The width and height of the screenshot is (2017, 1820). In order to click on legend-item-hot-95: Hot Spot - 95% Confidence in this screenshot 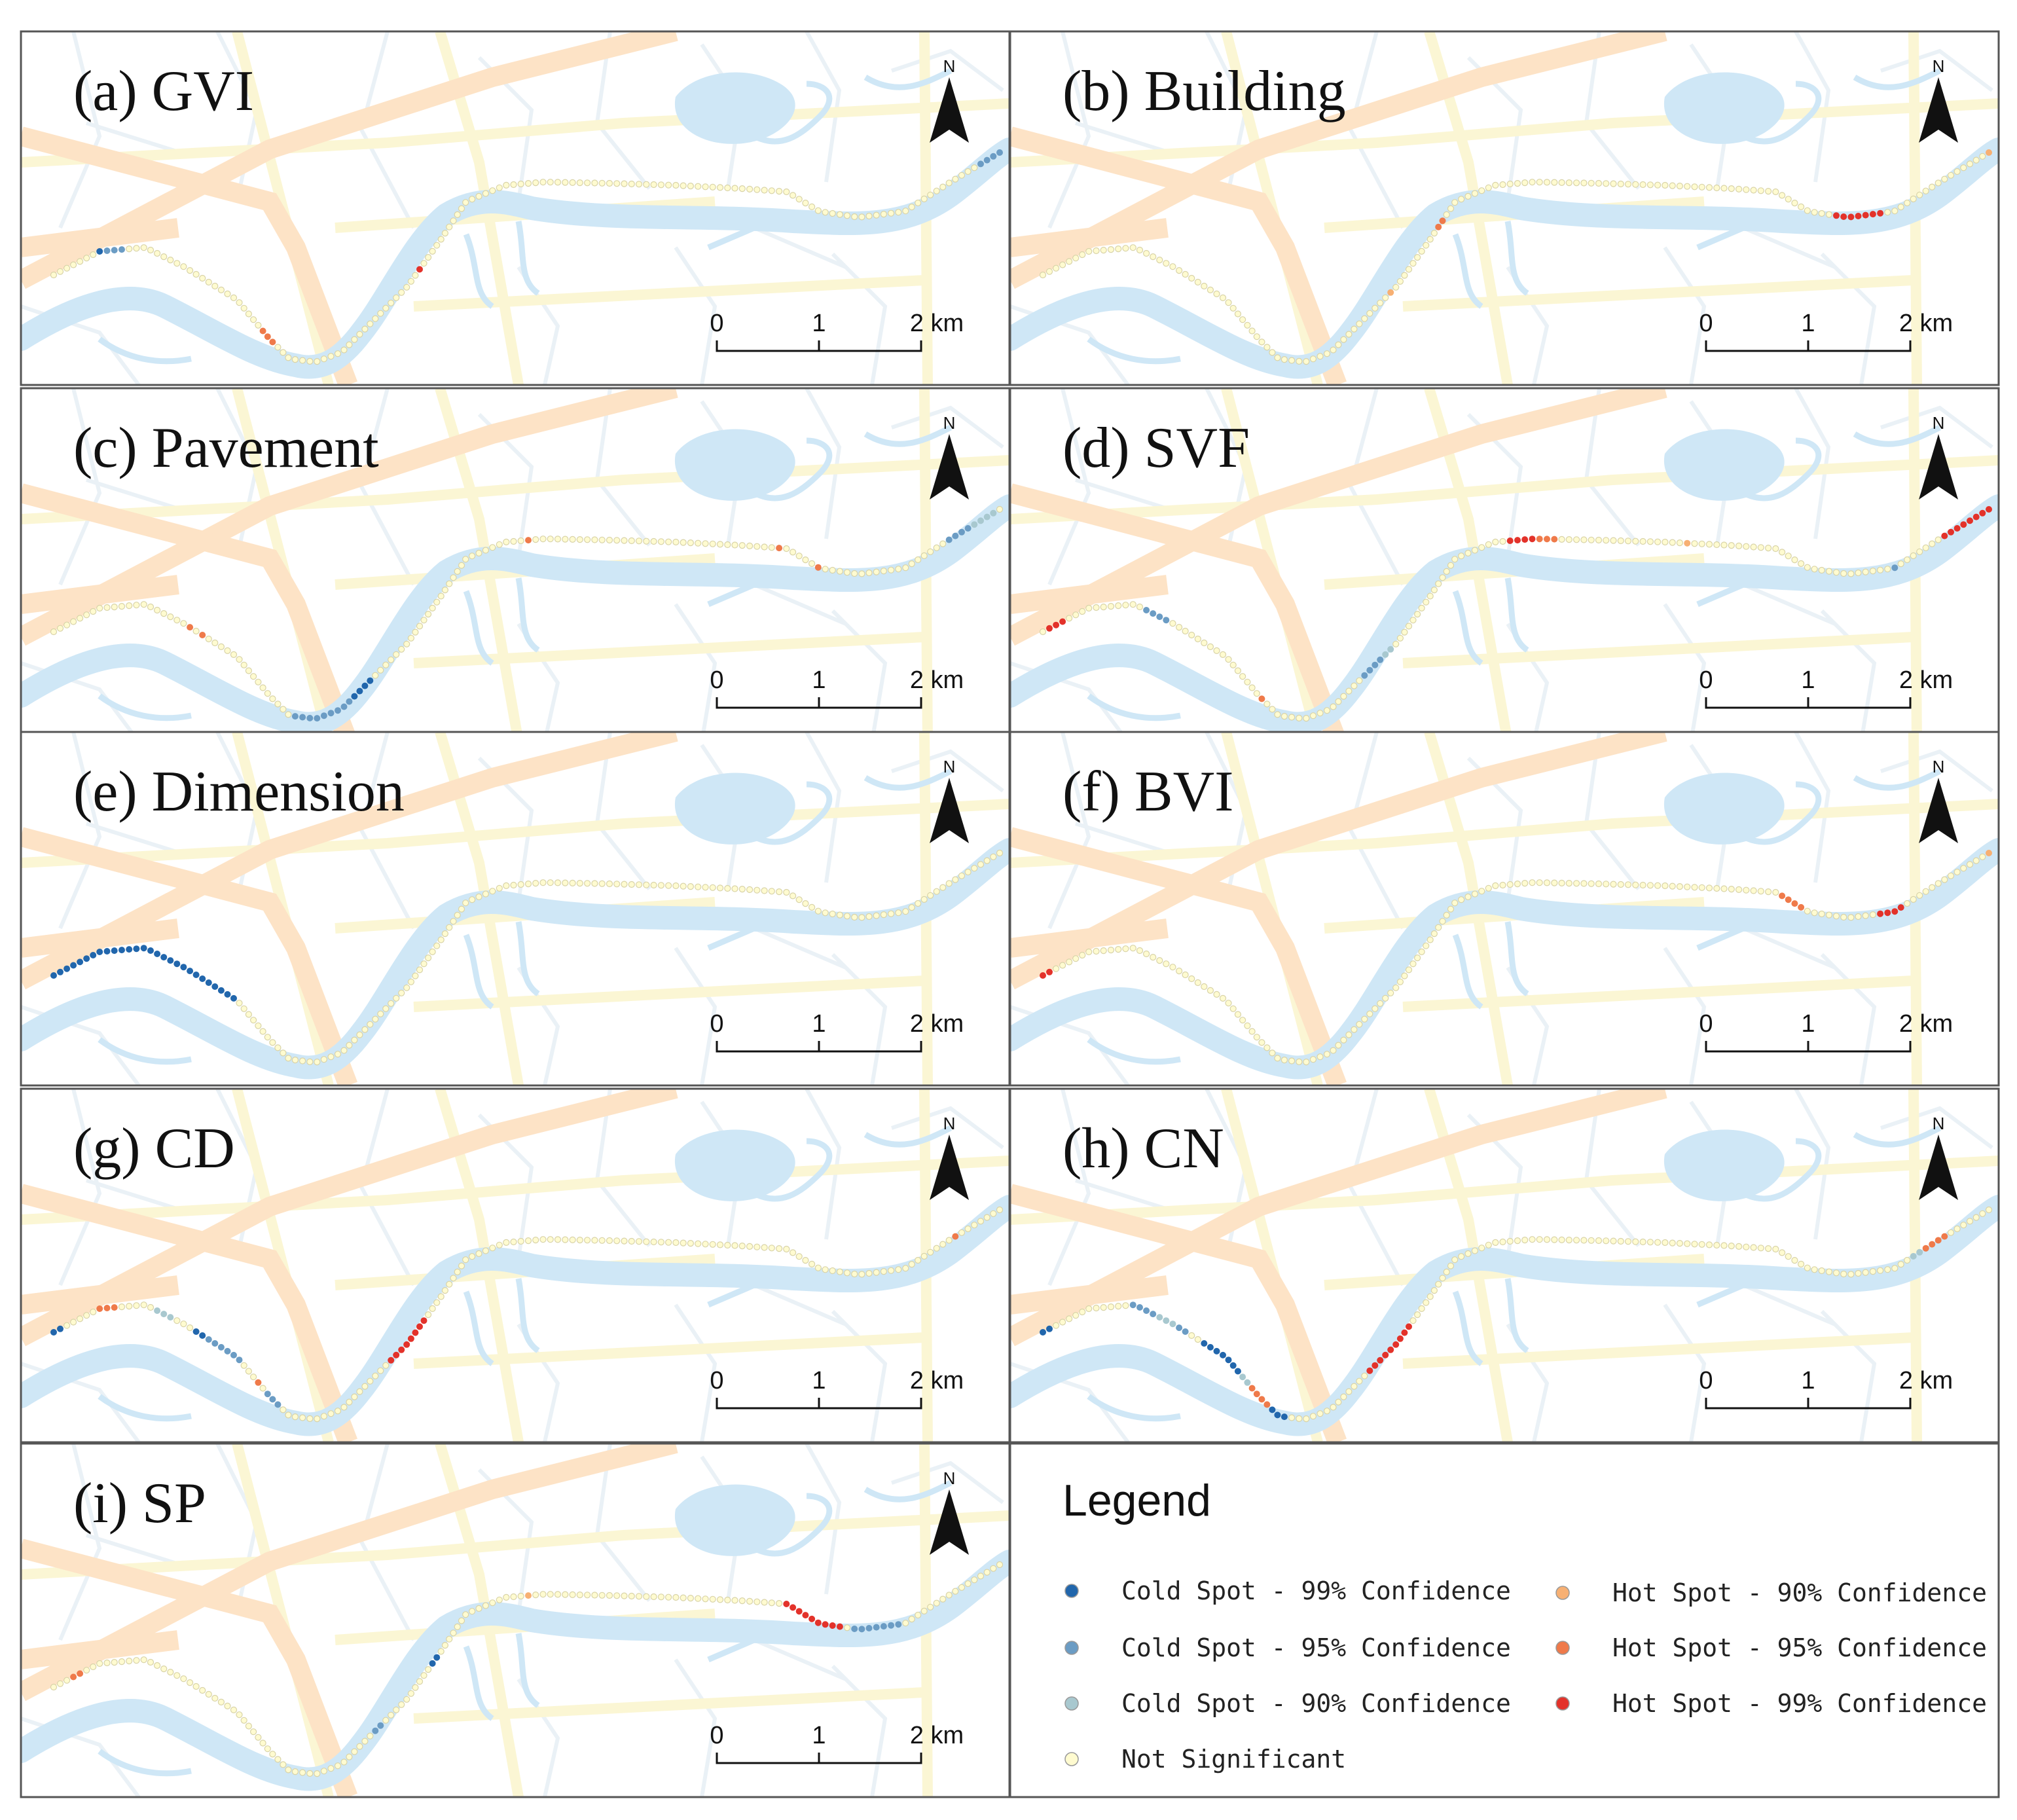, I will do `click(1771, 1647)`.